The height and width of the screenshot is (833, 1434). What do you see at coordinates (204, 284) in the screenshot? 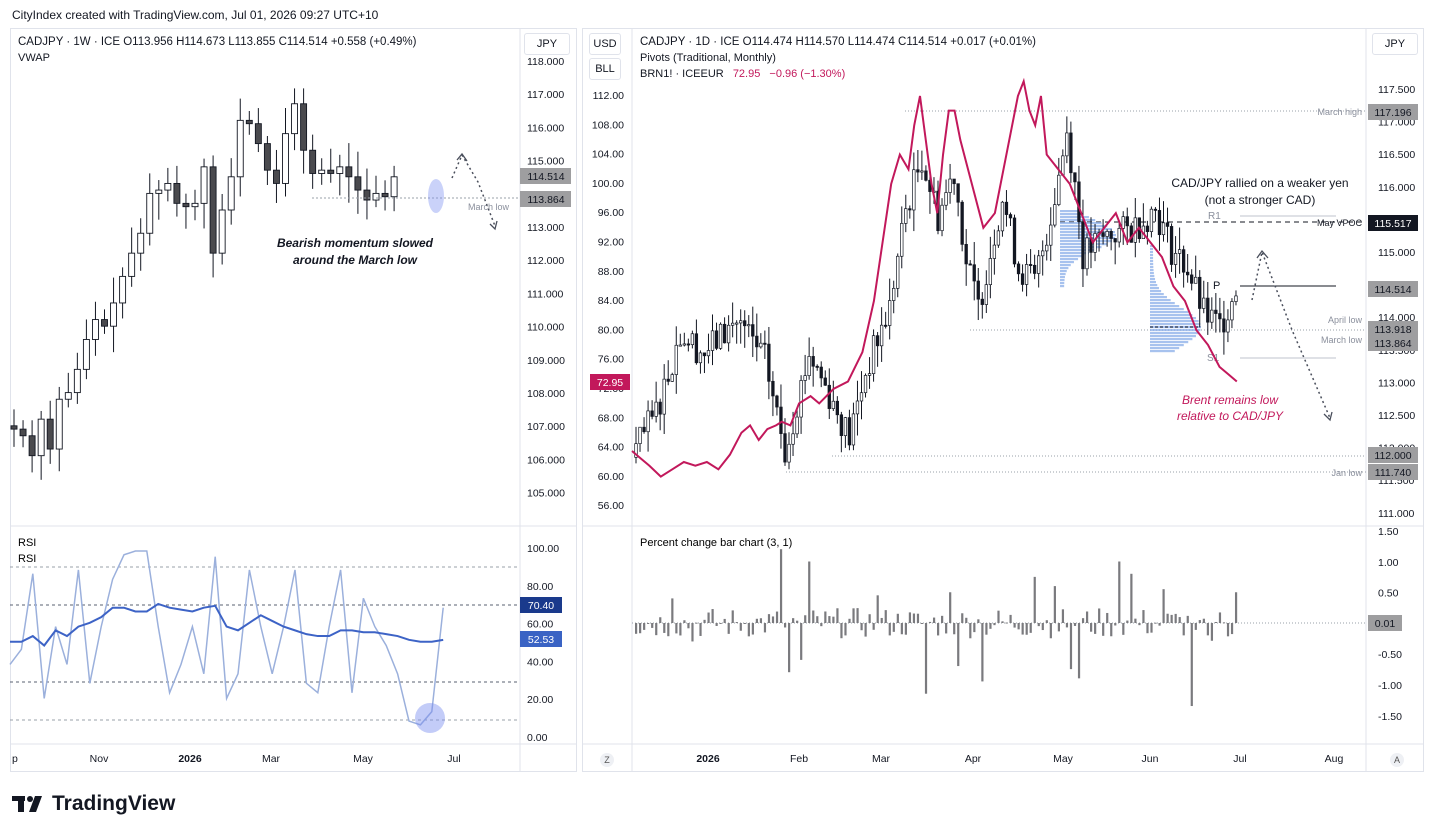
I see `left-candles` at bounding box center [204, 284].